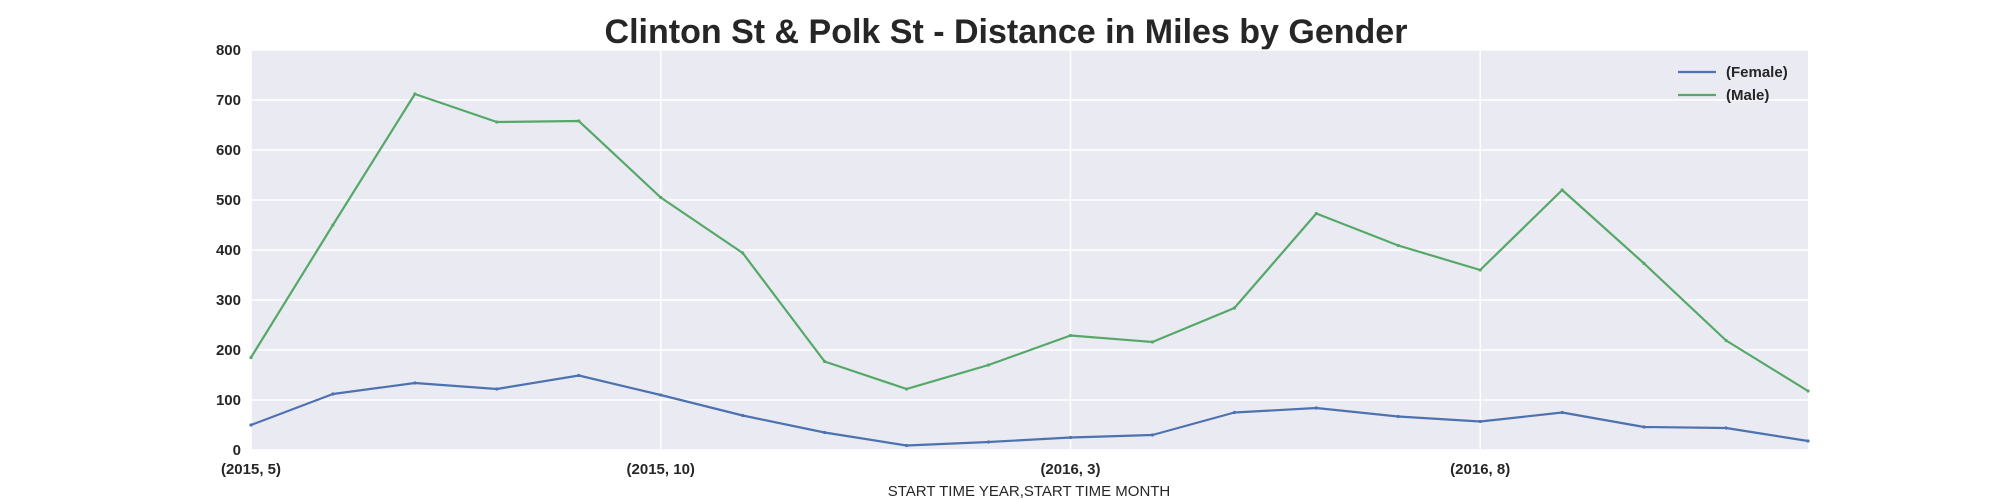 The height and width of the screenshot is (500, 2000). I want to click on y-tick-label: 500, so click(228, 200).